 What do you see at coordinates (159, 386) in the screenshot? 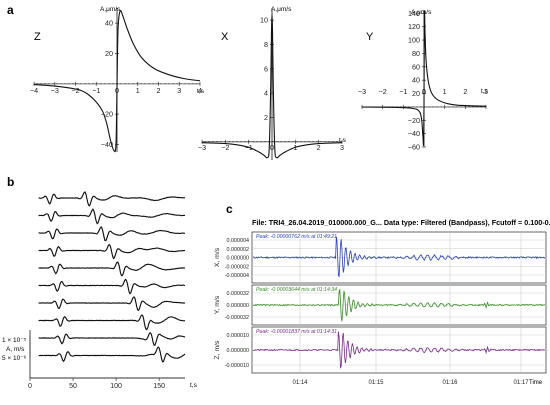
I see `x-tick-label: 150` at bounding box center [159, 386].